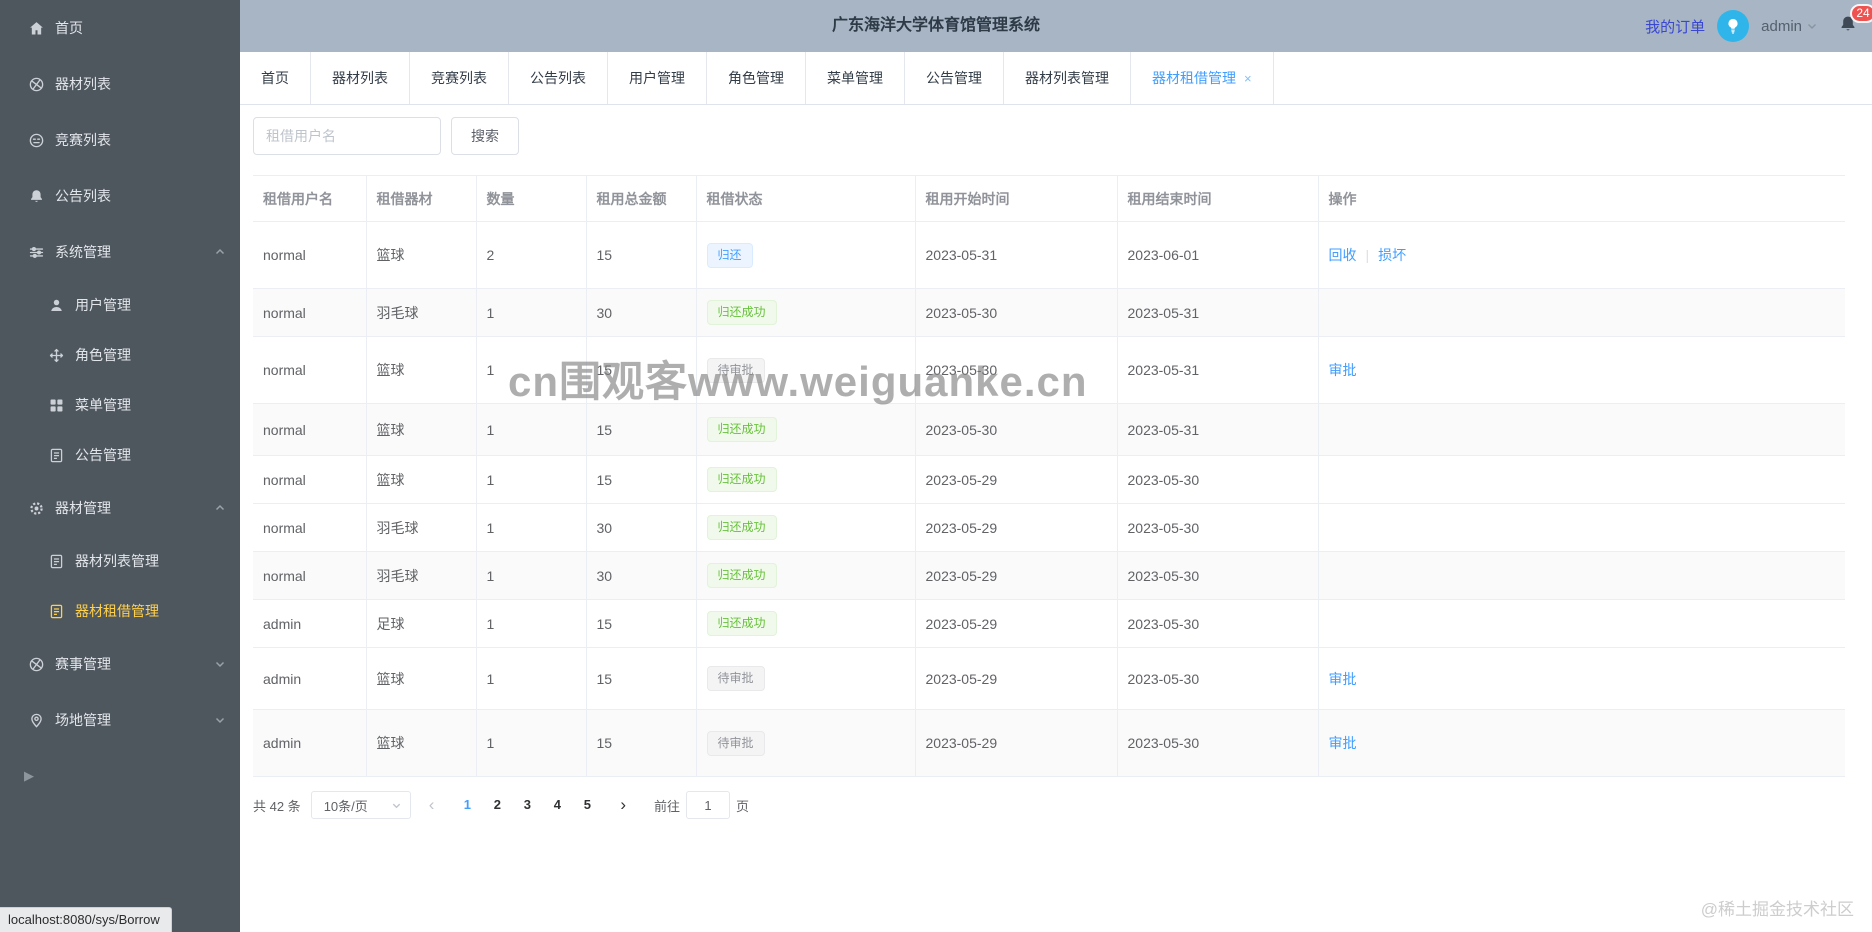  I want to click on sidebar-item-label: 用户管理, so click(103, 305).